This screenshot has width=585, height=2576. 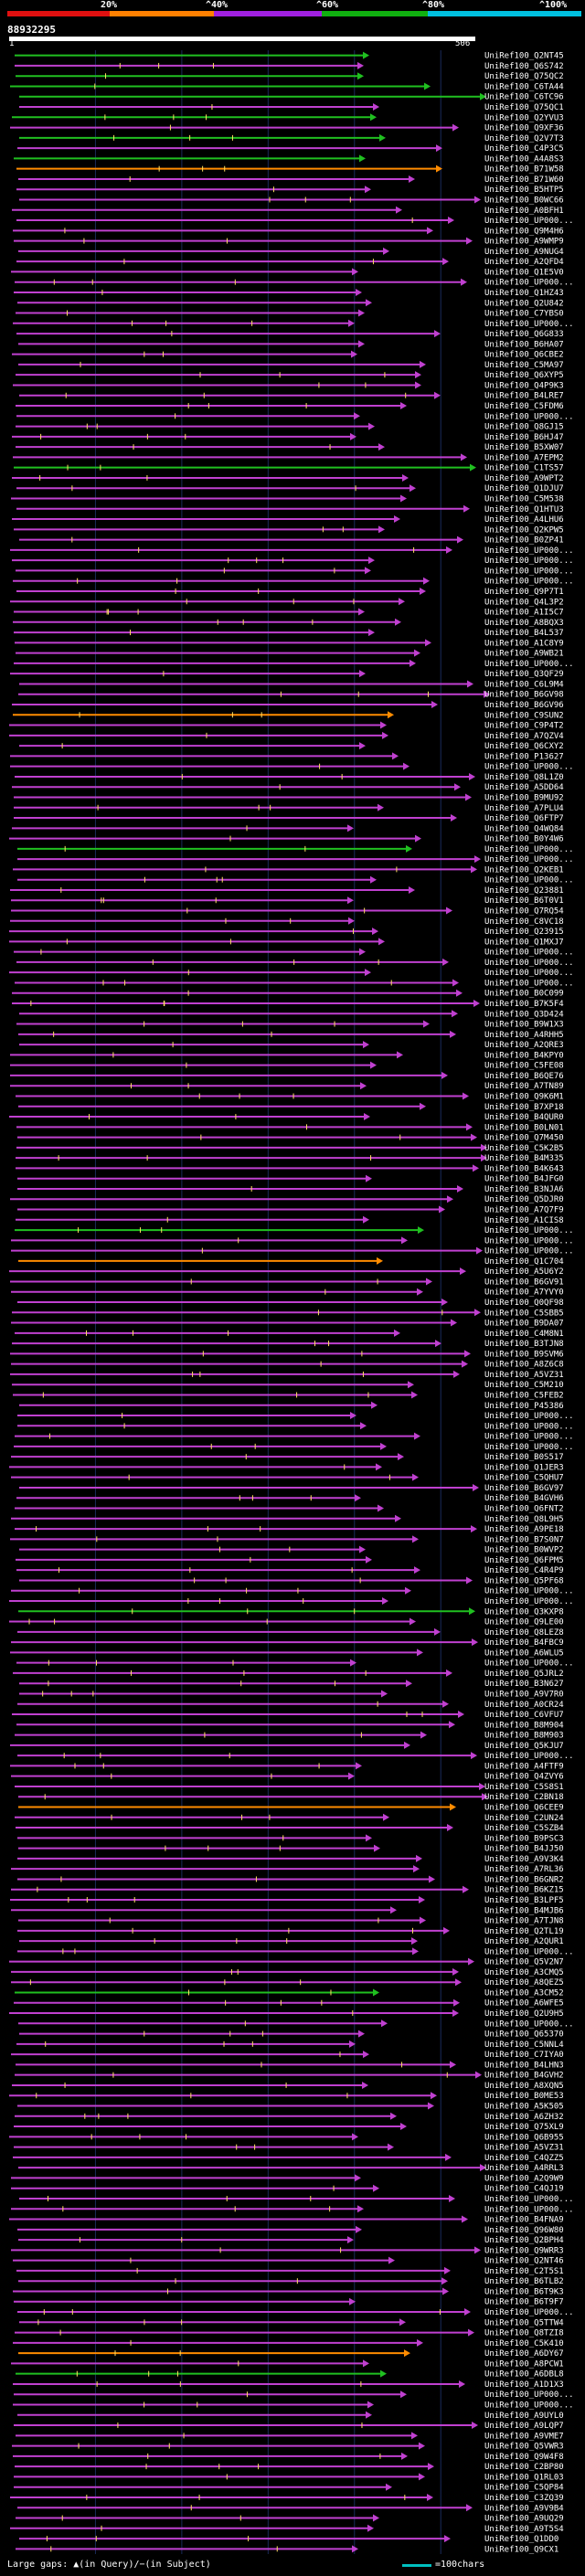 I want to click on hit-label: UniRef100_C5MA97, so click(x=524, y=365).